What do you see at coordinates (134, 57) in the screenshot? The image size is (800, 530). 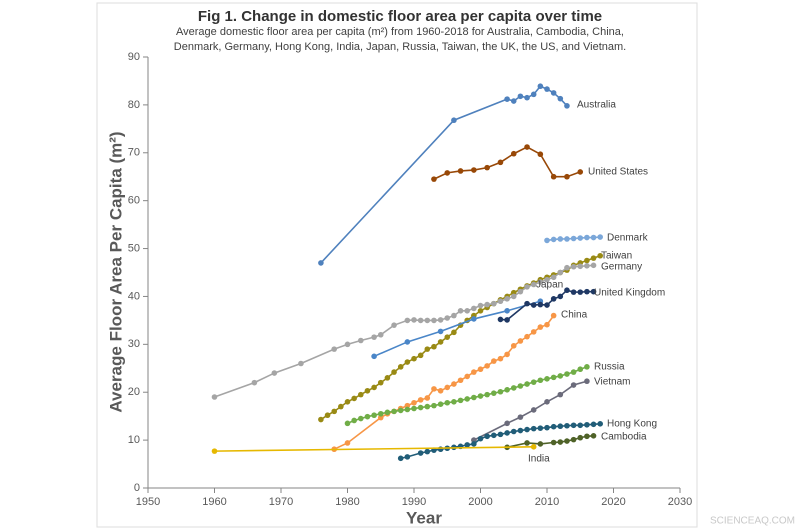 I see `y-tick-label: 90` at bounding box center [134, 57].